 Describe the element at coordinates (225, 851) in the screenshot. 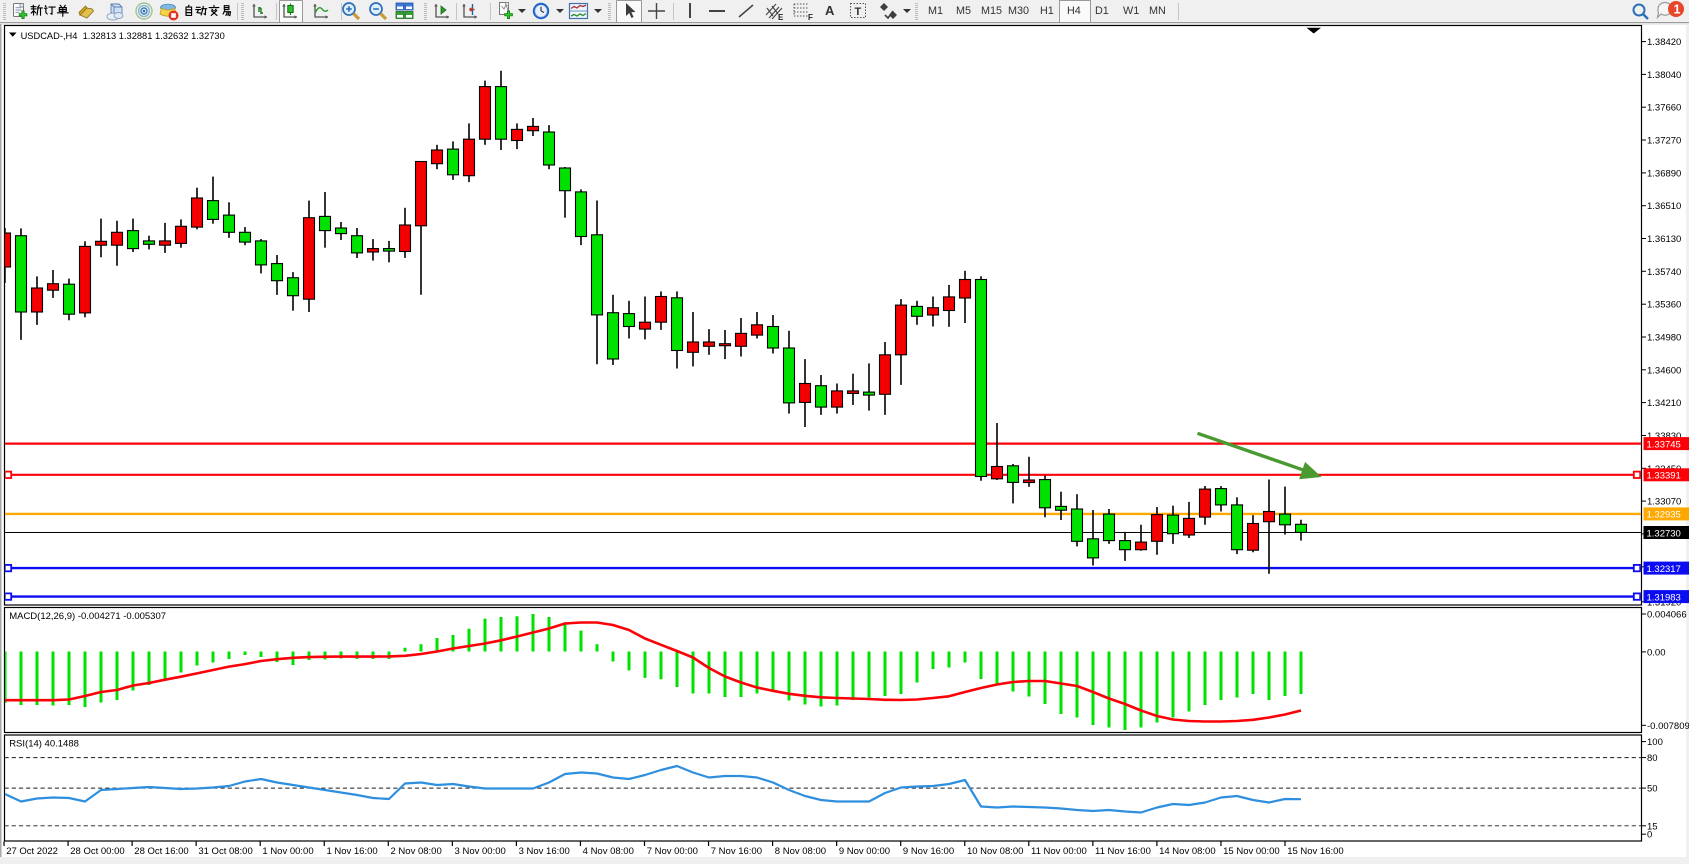

I see `svg-text: 31 Oct 08:00` at that location.